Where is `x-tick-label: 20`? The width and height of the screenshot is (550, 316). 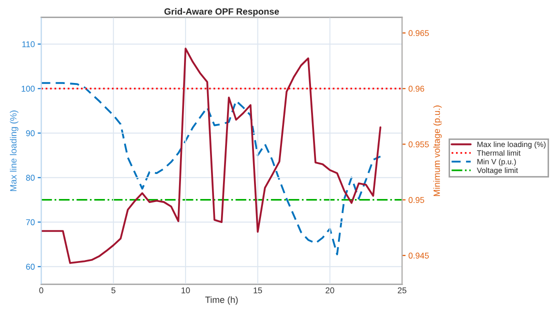 x-tick-label: 20 is located at coordinates (330, 290).